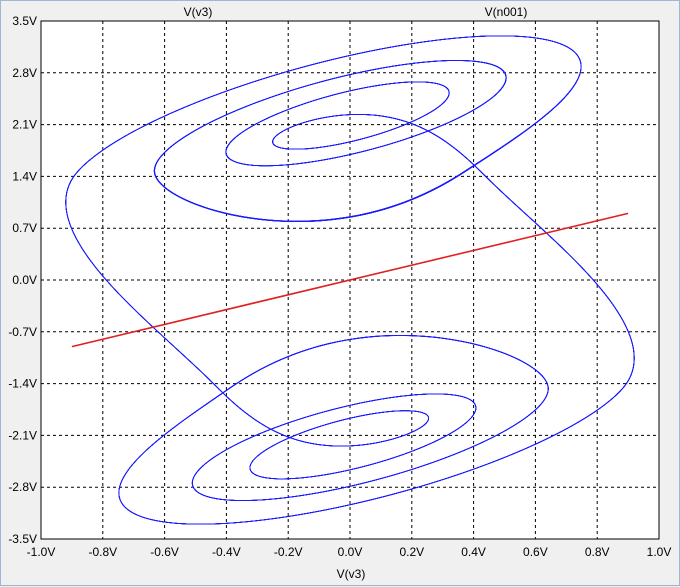  What do you see at coordinates (24, 176) in the screenshot?
I see `y-tick-label: 1.4V` at bounding box center [24, 176].